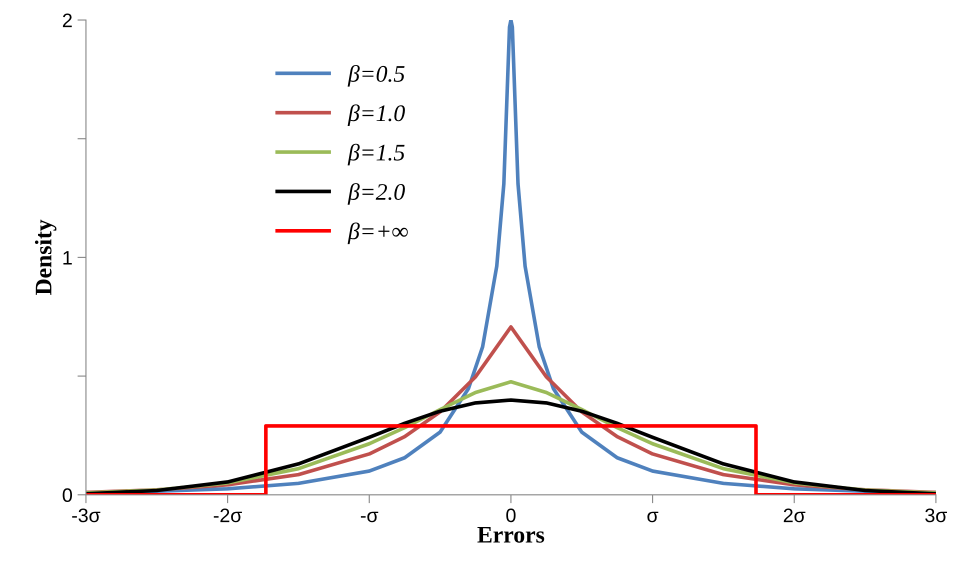 This screenshot has height=572, width=955. What do you see at coordinates (228, 515) in the screenshot?
I see `x-tick-label: -2σ` at bounding box center [228, 515].